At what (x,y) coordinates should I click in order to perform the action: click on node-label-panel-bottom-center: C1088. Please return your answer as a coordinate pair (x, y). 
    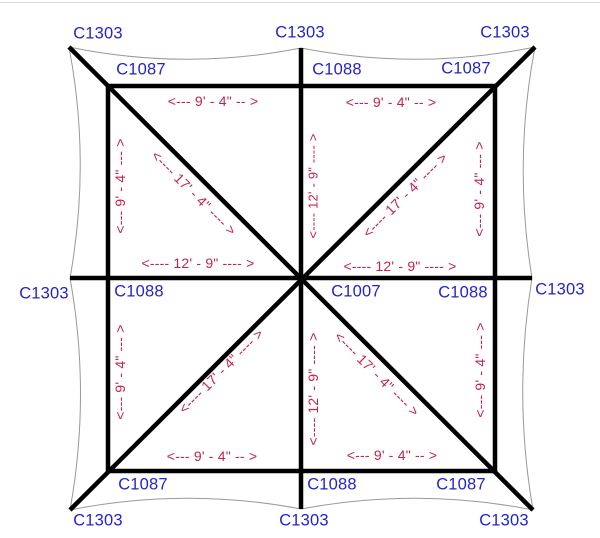
    Looking at the image, I should click on (332, 484).